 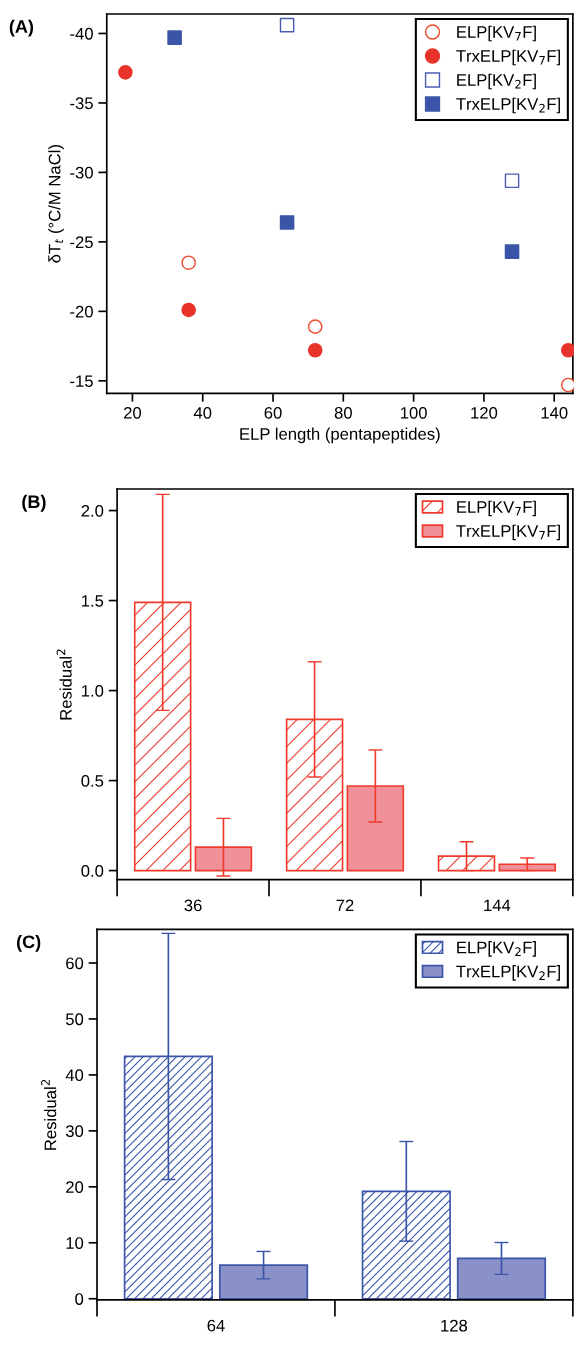 I want to click on y-tick-label: 50, so click(x=74, y=1019).